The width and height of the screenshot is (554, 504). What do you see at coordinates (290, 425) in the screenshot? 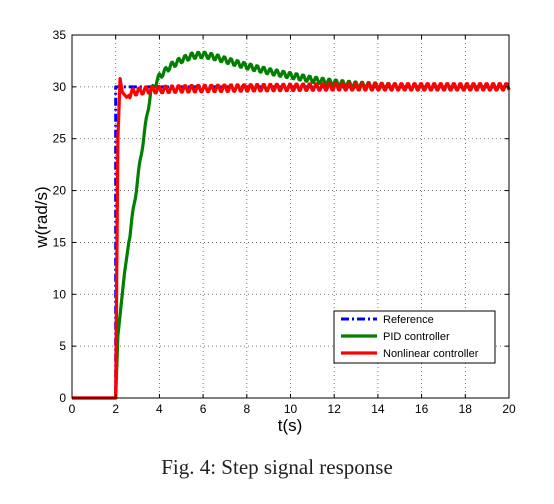
I see `x-axis-label: t(s)` at bounding box center [290, 425].